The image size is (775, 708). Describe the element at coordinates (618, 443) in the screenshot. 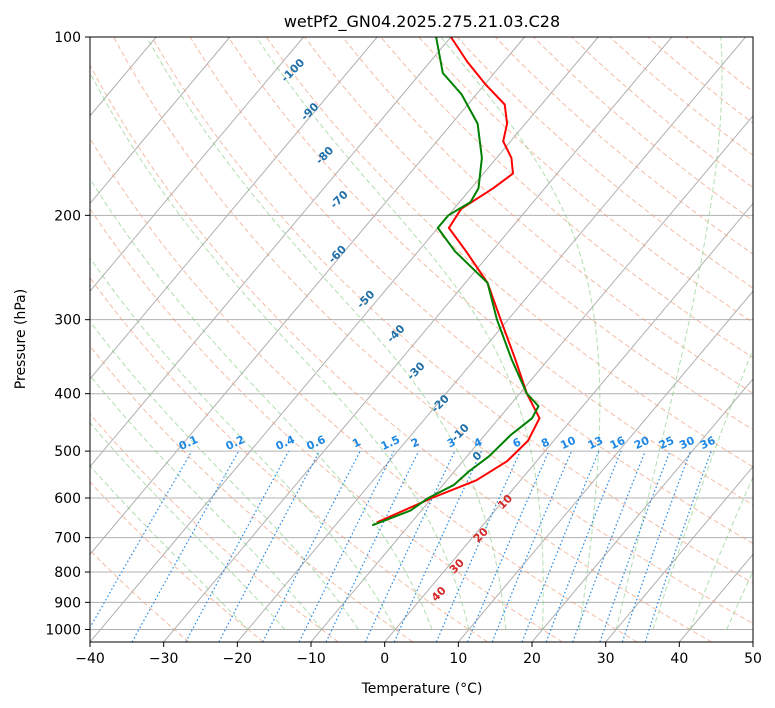

I see `mixing-ratio-label: 16` at that location.